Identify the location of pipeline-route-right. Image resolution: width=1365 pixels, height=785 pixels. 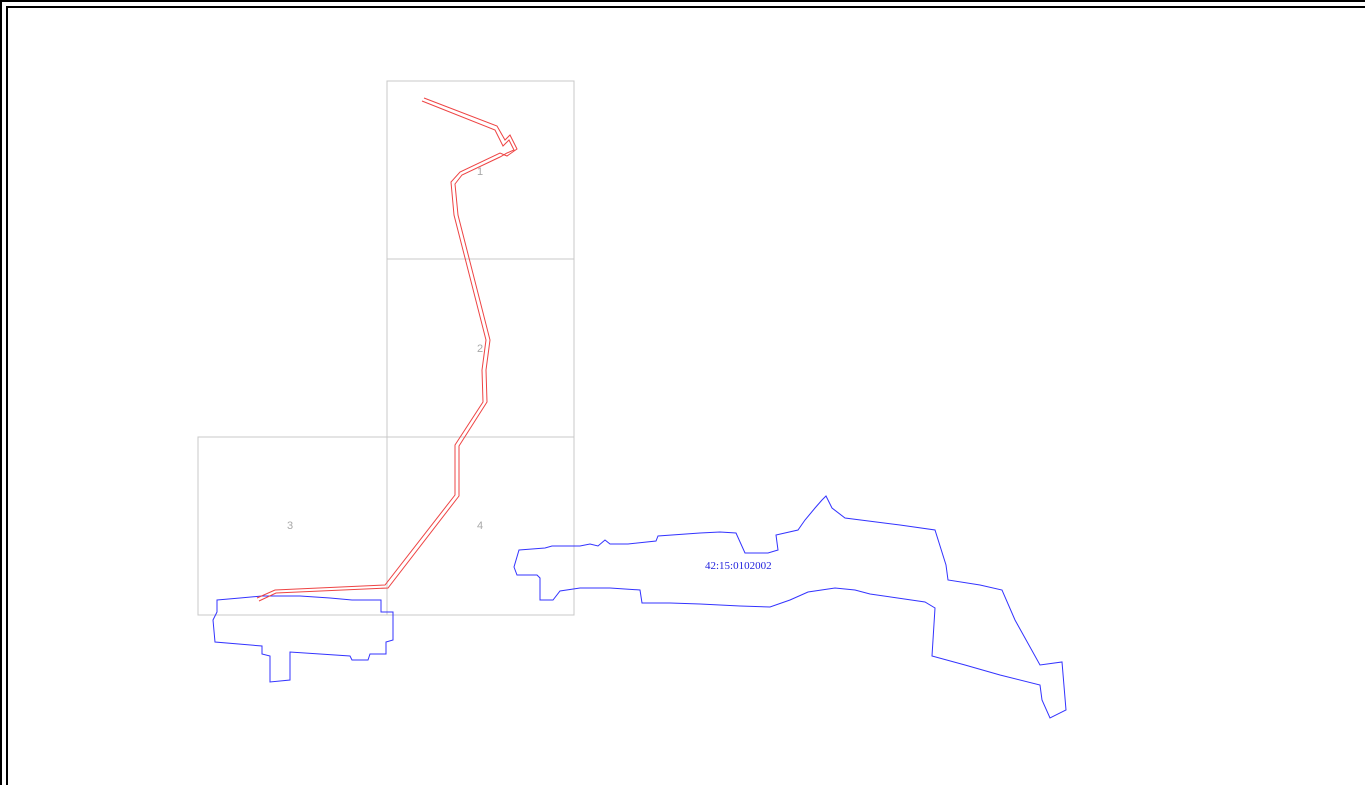
(386, 351).